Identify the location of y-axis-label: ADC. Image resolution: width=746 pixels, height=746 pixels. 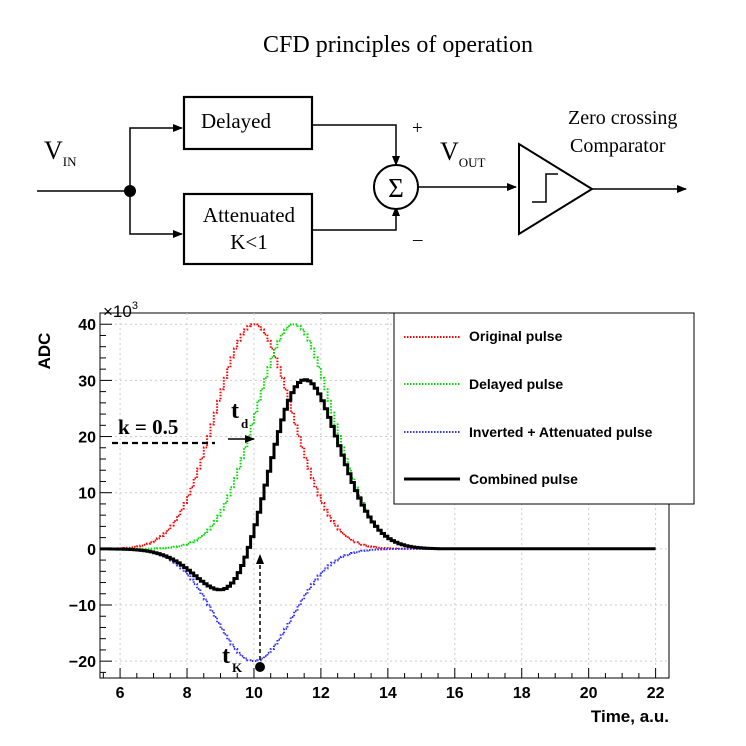
(44, 351).